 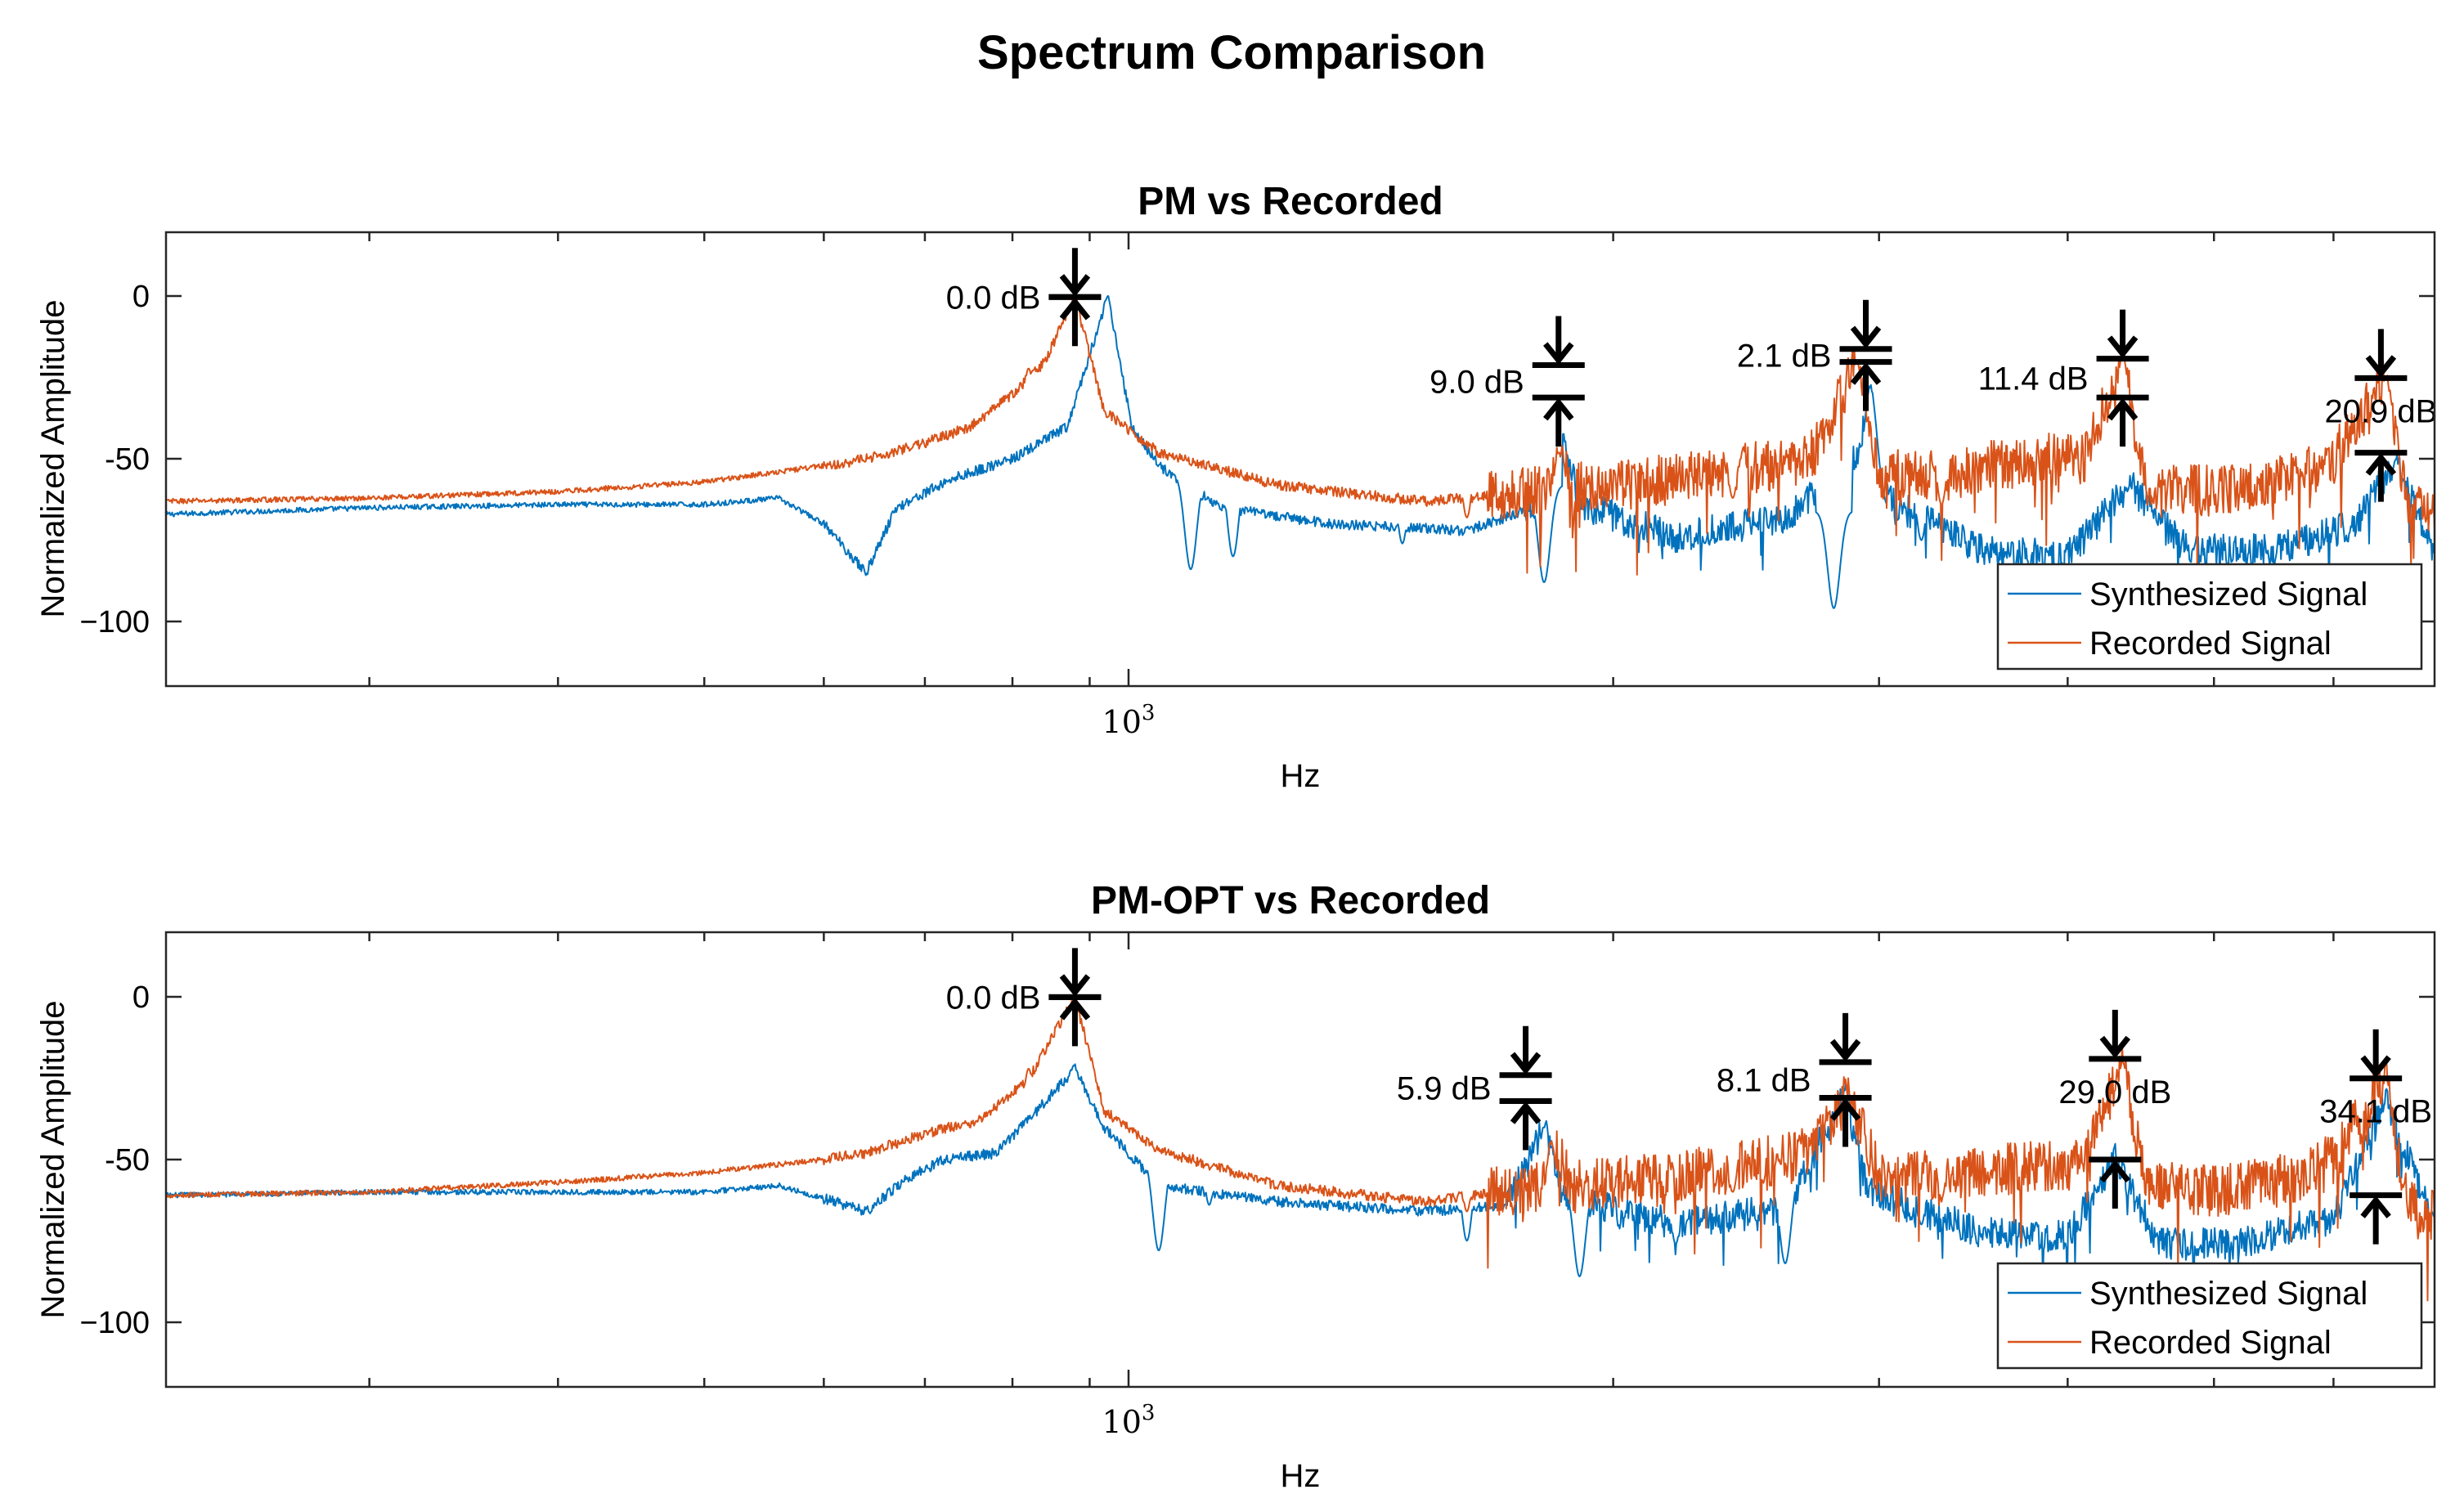 I want to click on db-annotation: 34.1 dB, so click(x=2375, y=1137).